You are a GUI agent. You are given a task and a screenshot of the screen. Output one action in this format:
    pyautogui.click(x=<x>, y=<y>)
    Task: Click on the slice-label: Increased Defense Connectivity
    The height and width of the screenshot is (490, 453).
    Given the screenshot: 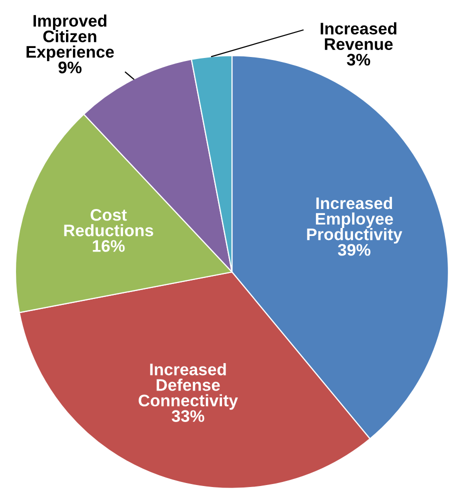 What is the action you would take?
    pyautogui.click(x=188, y=386)
    